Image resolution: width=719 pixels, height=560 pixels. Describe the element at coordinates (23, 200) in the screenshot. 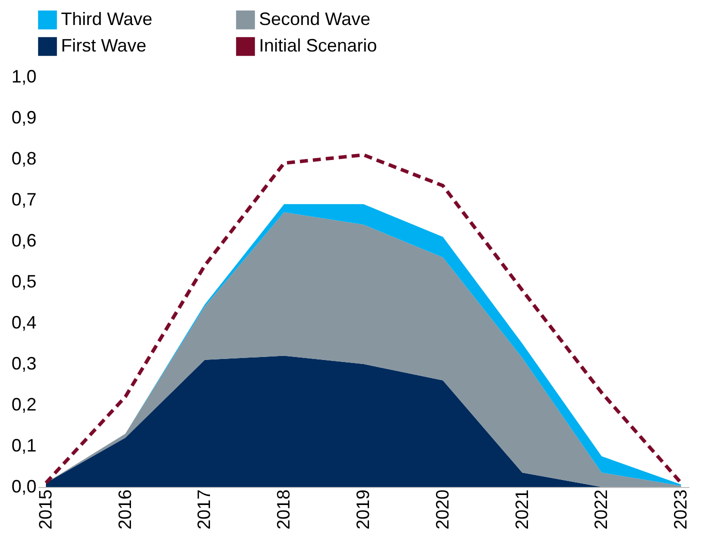

I see `y-tick-label: 0,7` at that location.